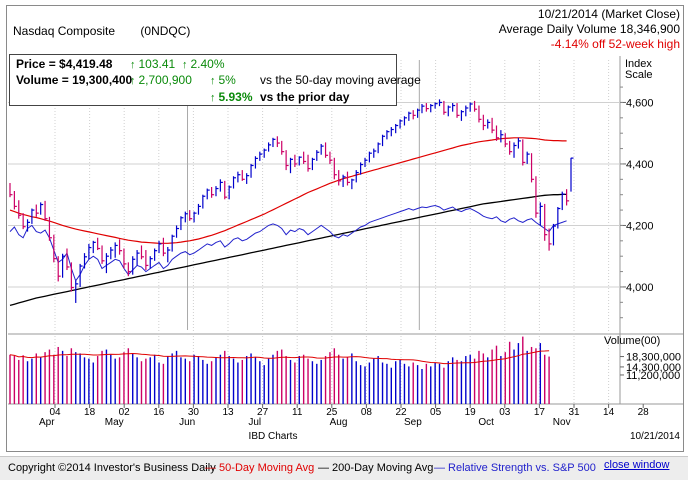 The height and width of the screenshot is (480, 688). Describe the element at coordinates (413, 422) in the screenshot. I see `month-label: Sep` at that location.